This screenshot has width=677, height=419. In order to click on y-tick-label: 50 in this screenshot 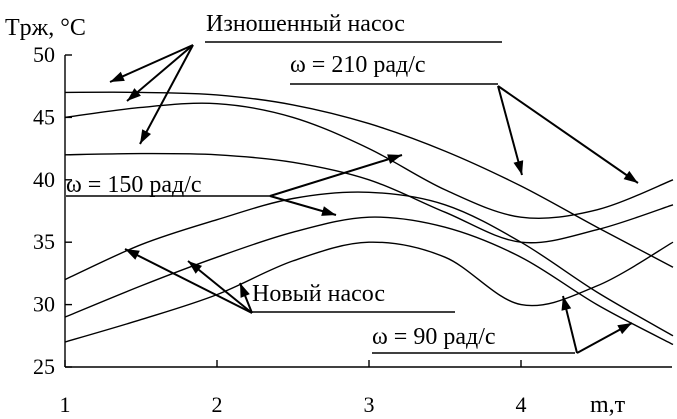, I will do `click(44, 54)`.